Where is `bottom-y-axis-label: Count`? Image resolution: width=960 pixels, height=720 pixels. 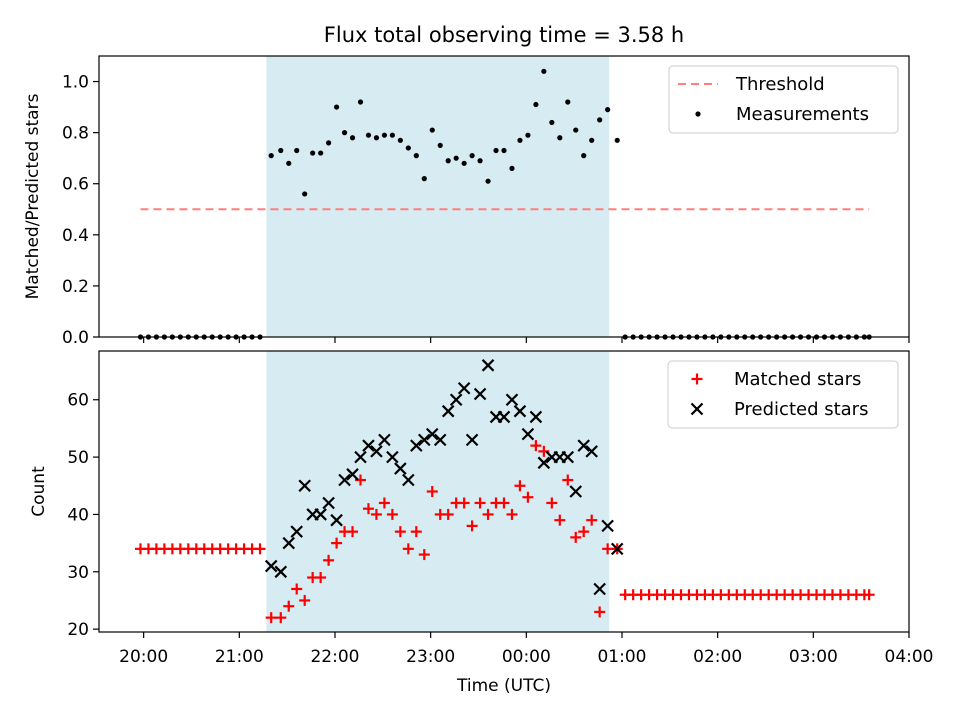 bottom-y-axis-label: Count is located at coordinates (39, 491).